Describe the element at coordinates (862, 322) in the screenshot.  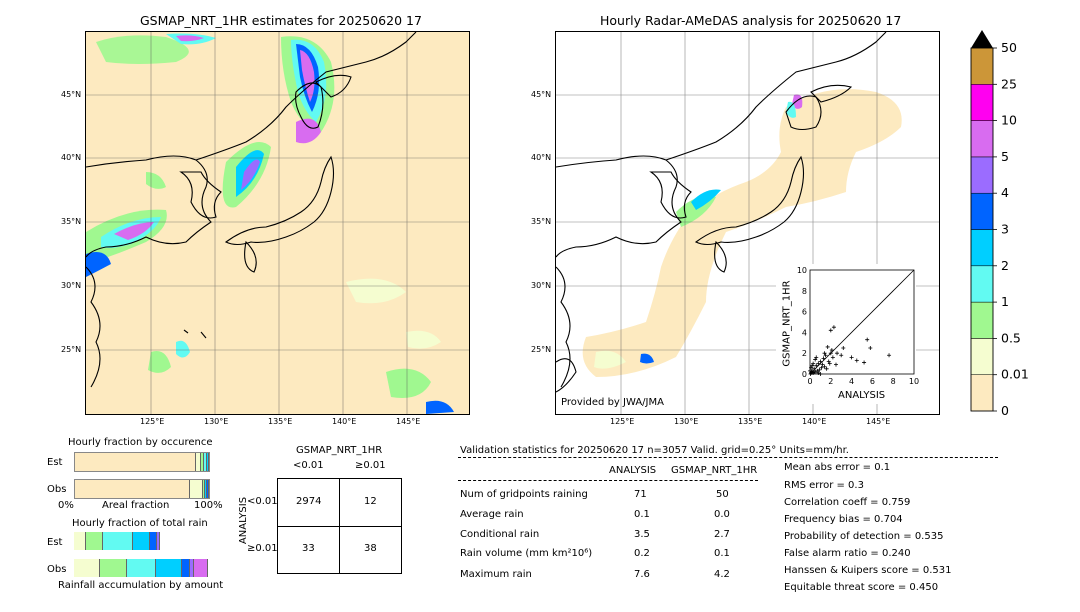
I see `scatter-diagonal` at that location.